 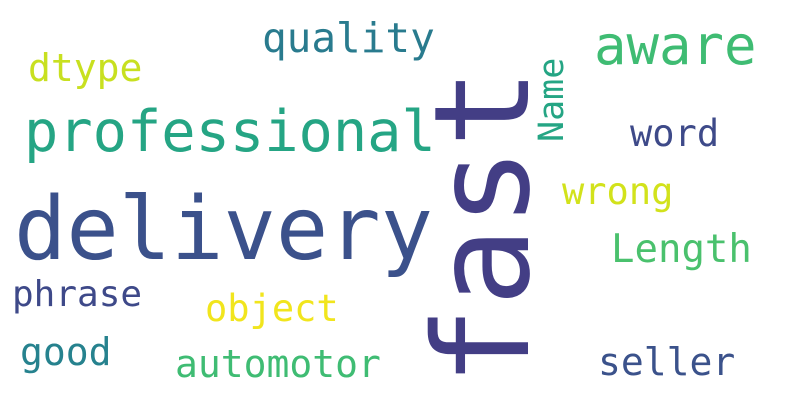 What do you see at coordinates (618, 191) in the screenshot?
I see `word-wrong: wrong` at bounding box center [618, 191].